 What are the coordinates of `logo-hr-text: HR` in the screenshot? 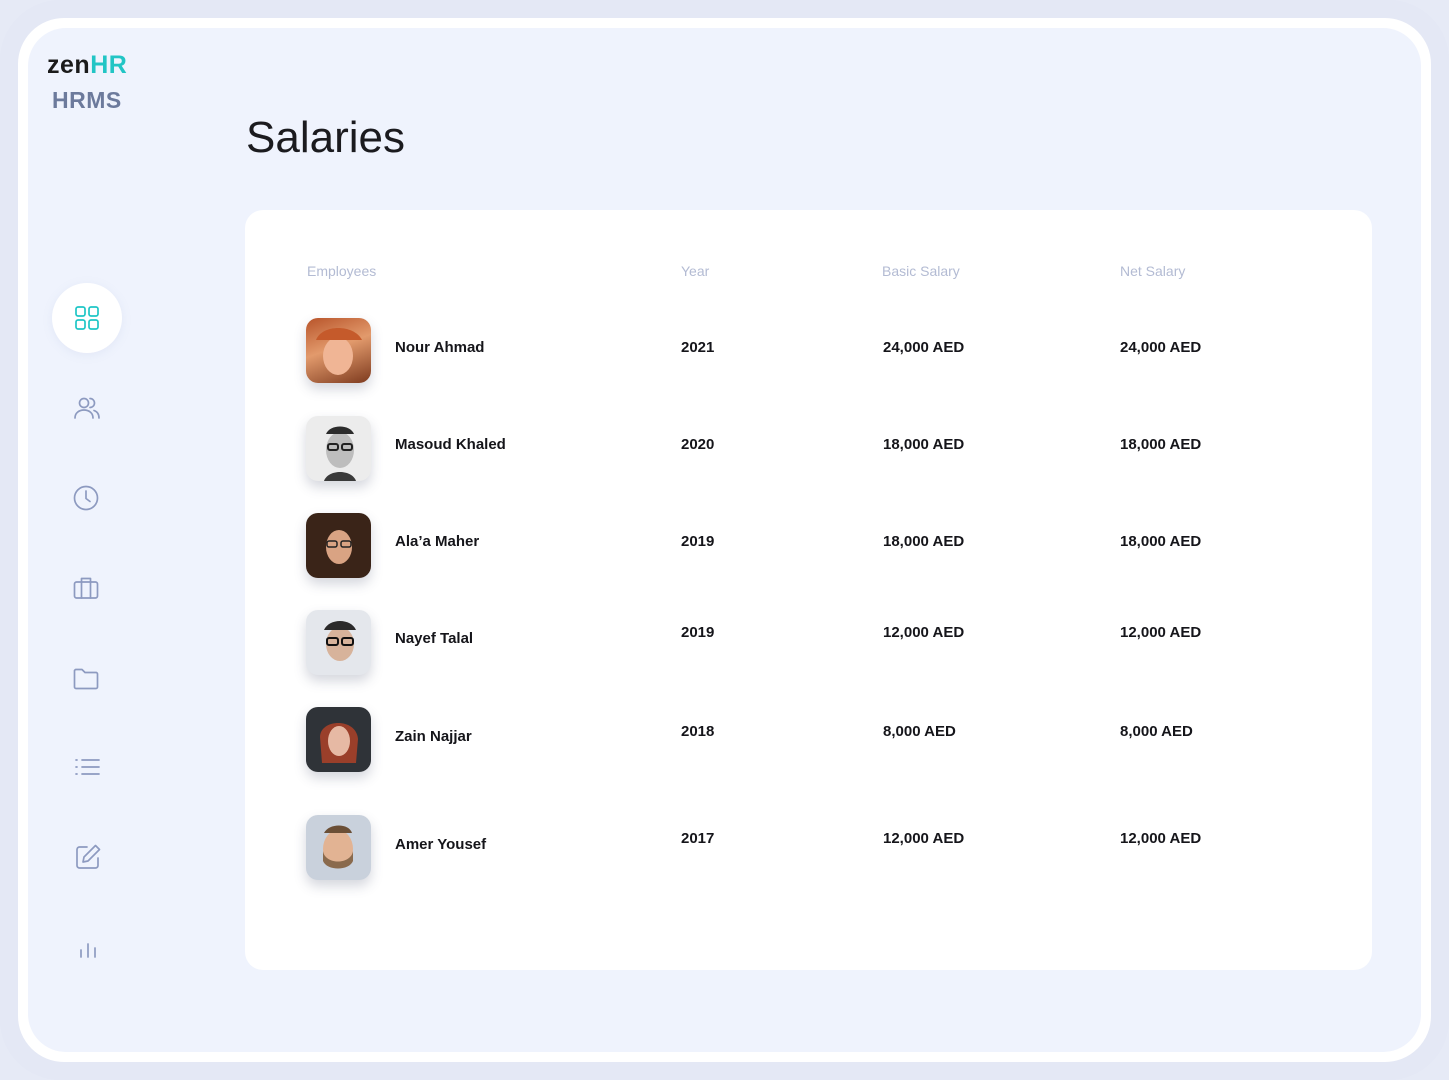 It's located at (109, 65).